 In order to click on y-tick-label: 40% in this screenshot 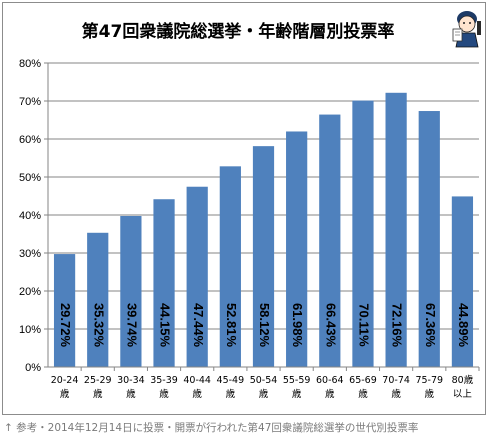, I will do `click(30, 216)`.